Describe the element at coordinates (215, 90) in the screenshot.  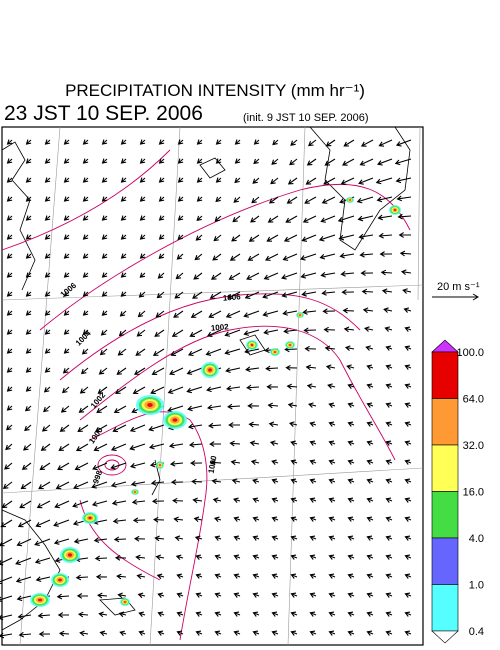
I see `title: PRECIPITATION INTENSITY (mm hr⁻¹)` at that location.